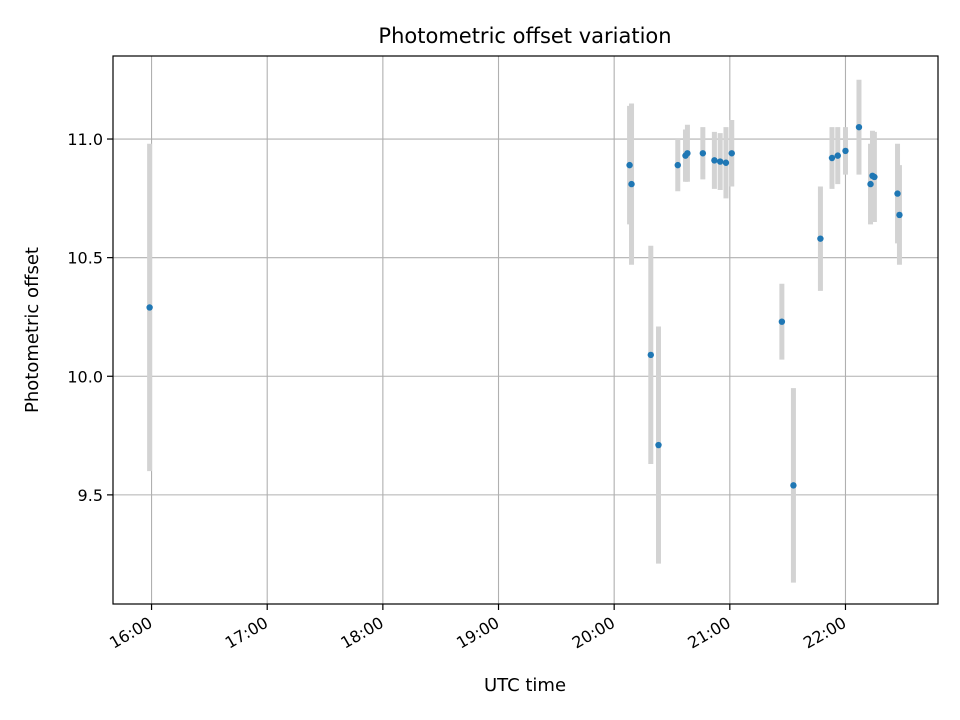 Image resolution: width=960 pixels, height=720 pixels. Describe the element at coordinates (90, 317) in the screenshot. I see `y-axis: 9.5 10.0 10.5 11.0` at that location.